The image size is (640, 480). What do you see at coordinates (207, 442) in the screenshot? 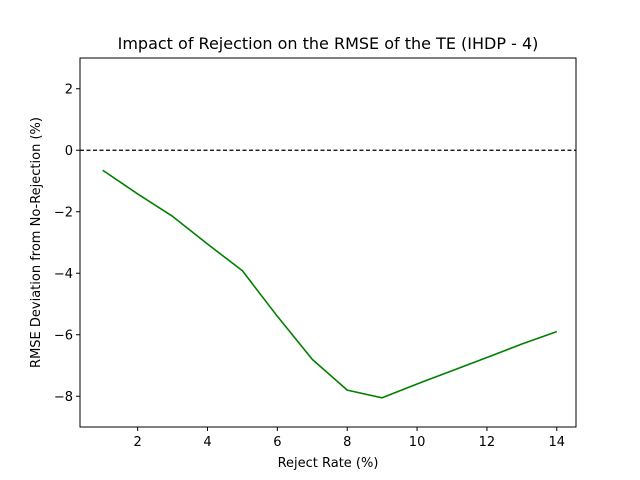
I see `x-tick-label: 4` at bounding box center [207, 442].